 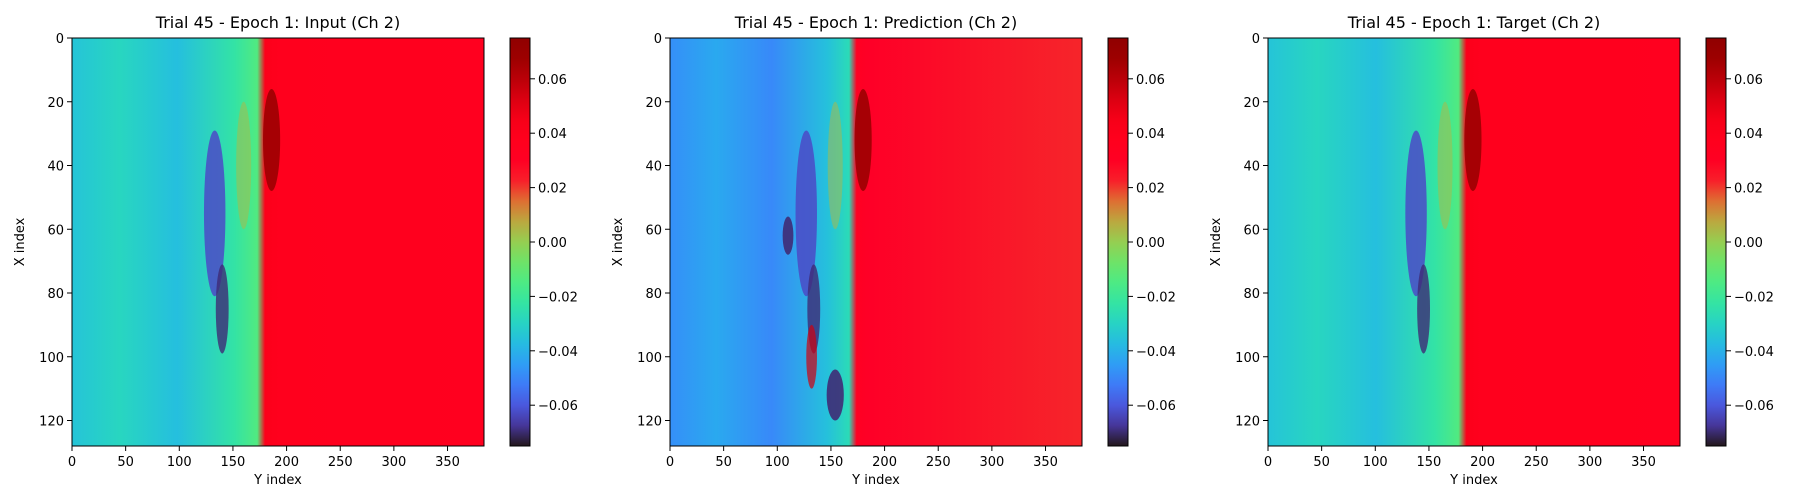 What do you see at coordinates (1473, 22) in the screenshot?
I see `chart-title: Trial 45 - Epoch 1: Target (Ch 2)` at bounding box center [1473, 22].